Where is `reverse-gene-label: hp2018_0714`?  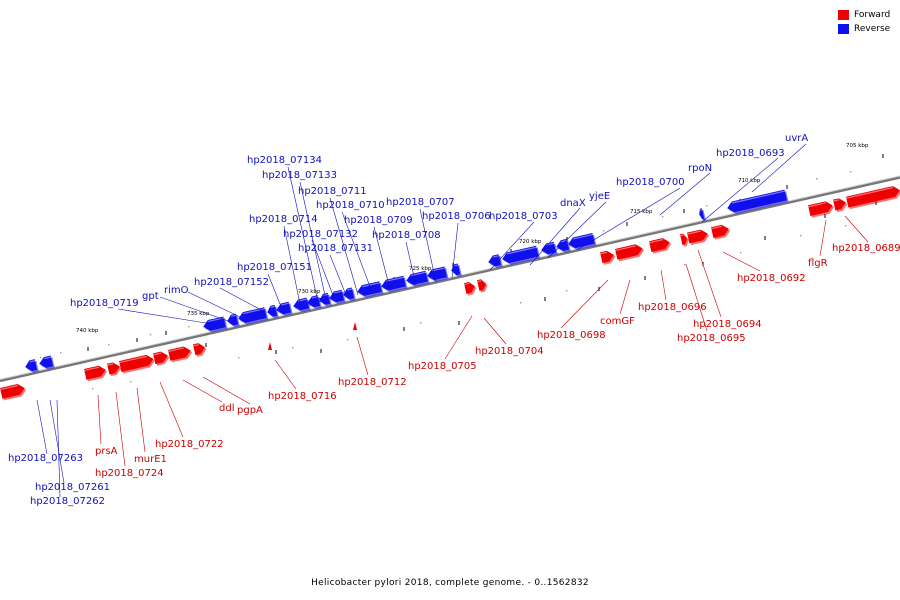 reverse-gene-label: hp2018_0714 is located at coordinates (283, 219).